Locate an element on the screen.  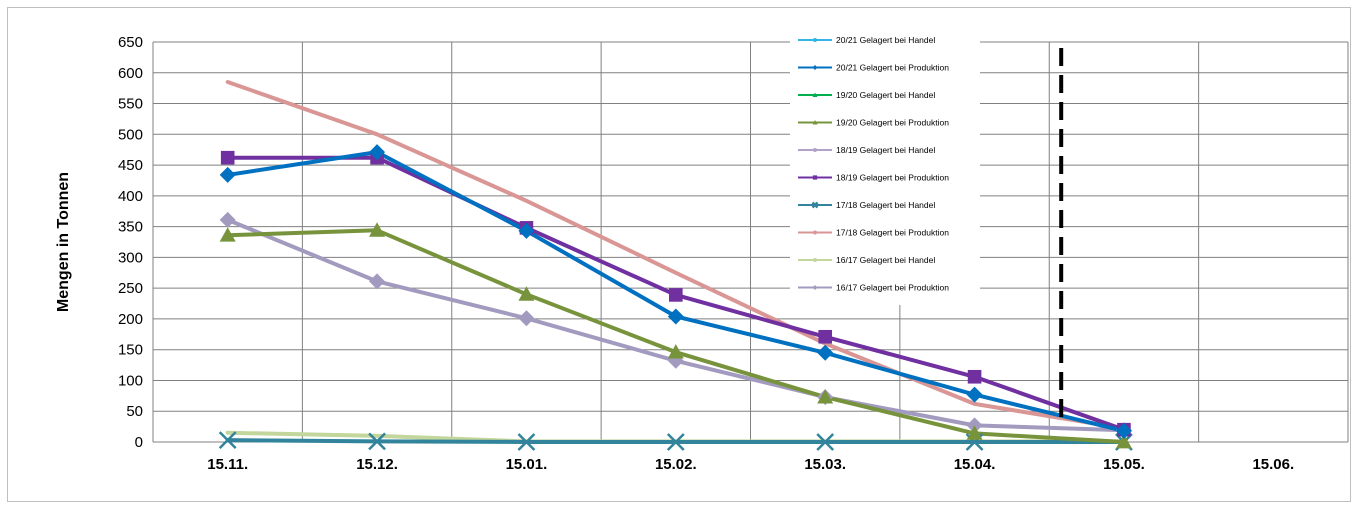
x-tick-label: 15.11. is located at coordinates (227, 464).